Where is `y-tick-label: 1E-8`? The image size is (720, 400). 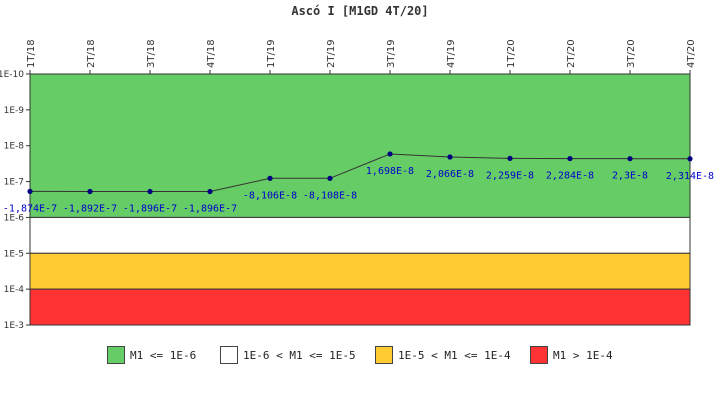
y-tick-label: 1E-8 is located at coordinates (14, 147).